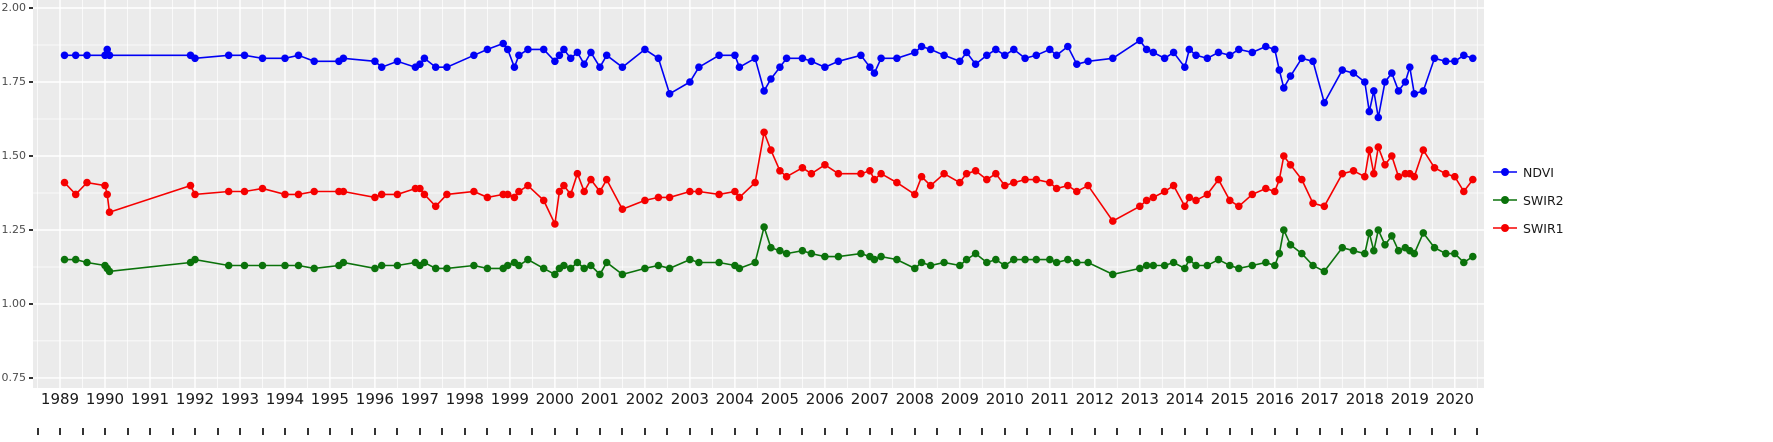 The image size is (1773, 442). What do you see at coordinates (1505, 172) in the screenshot?
I see `legend-key-icon` at bounding box center [1505, 172].